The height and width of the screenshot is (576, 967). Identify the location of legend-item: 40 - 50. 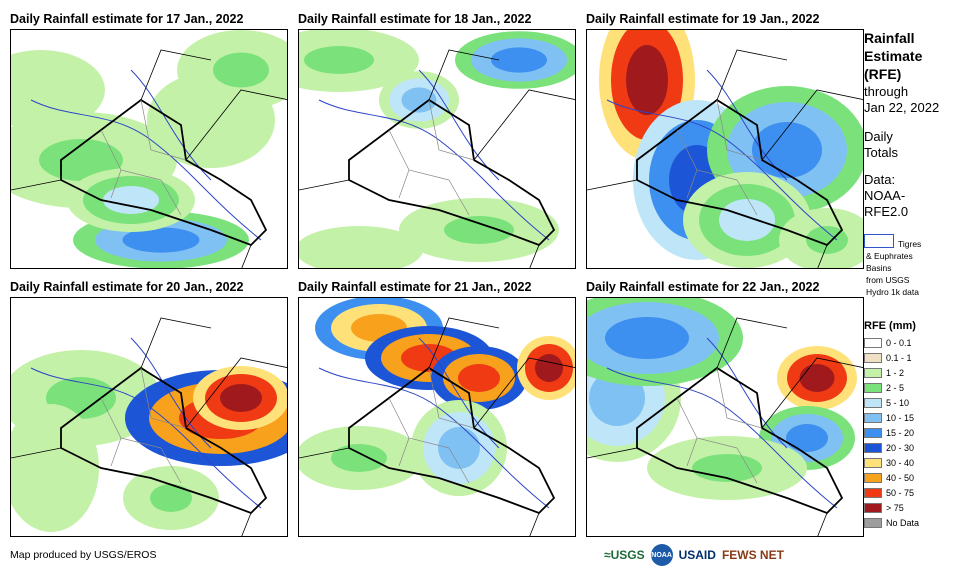
(889, 477).